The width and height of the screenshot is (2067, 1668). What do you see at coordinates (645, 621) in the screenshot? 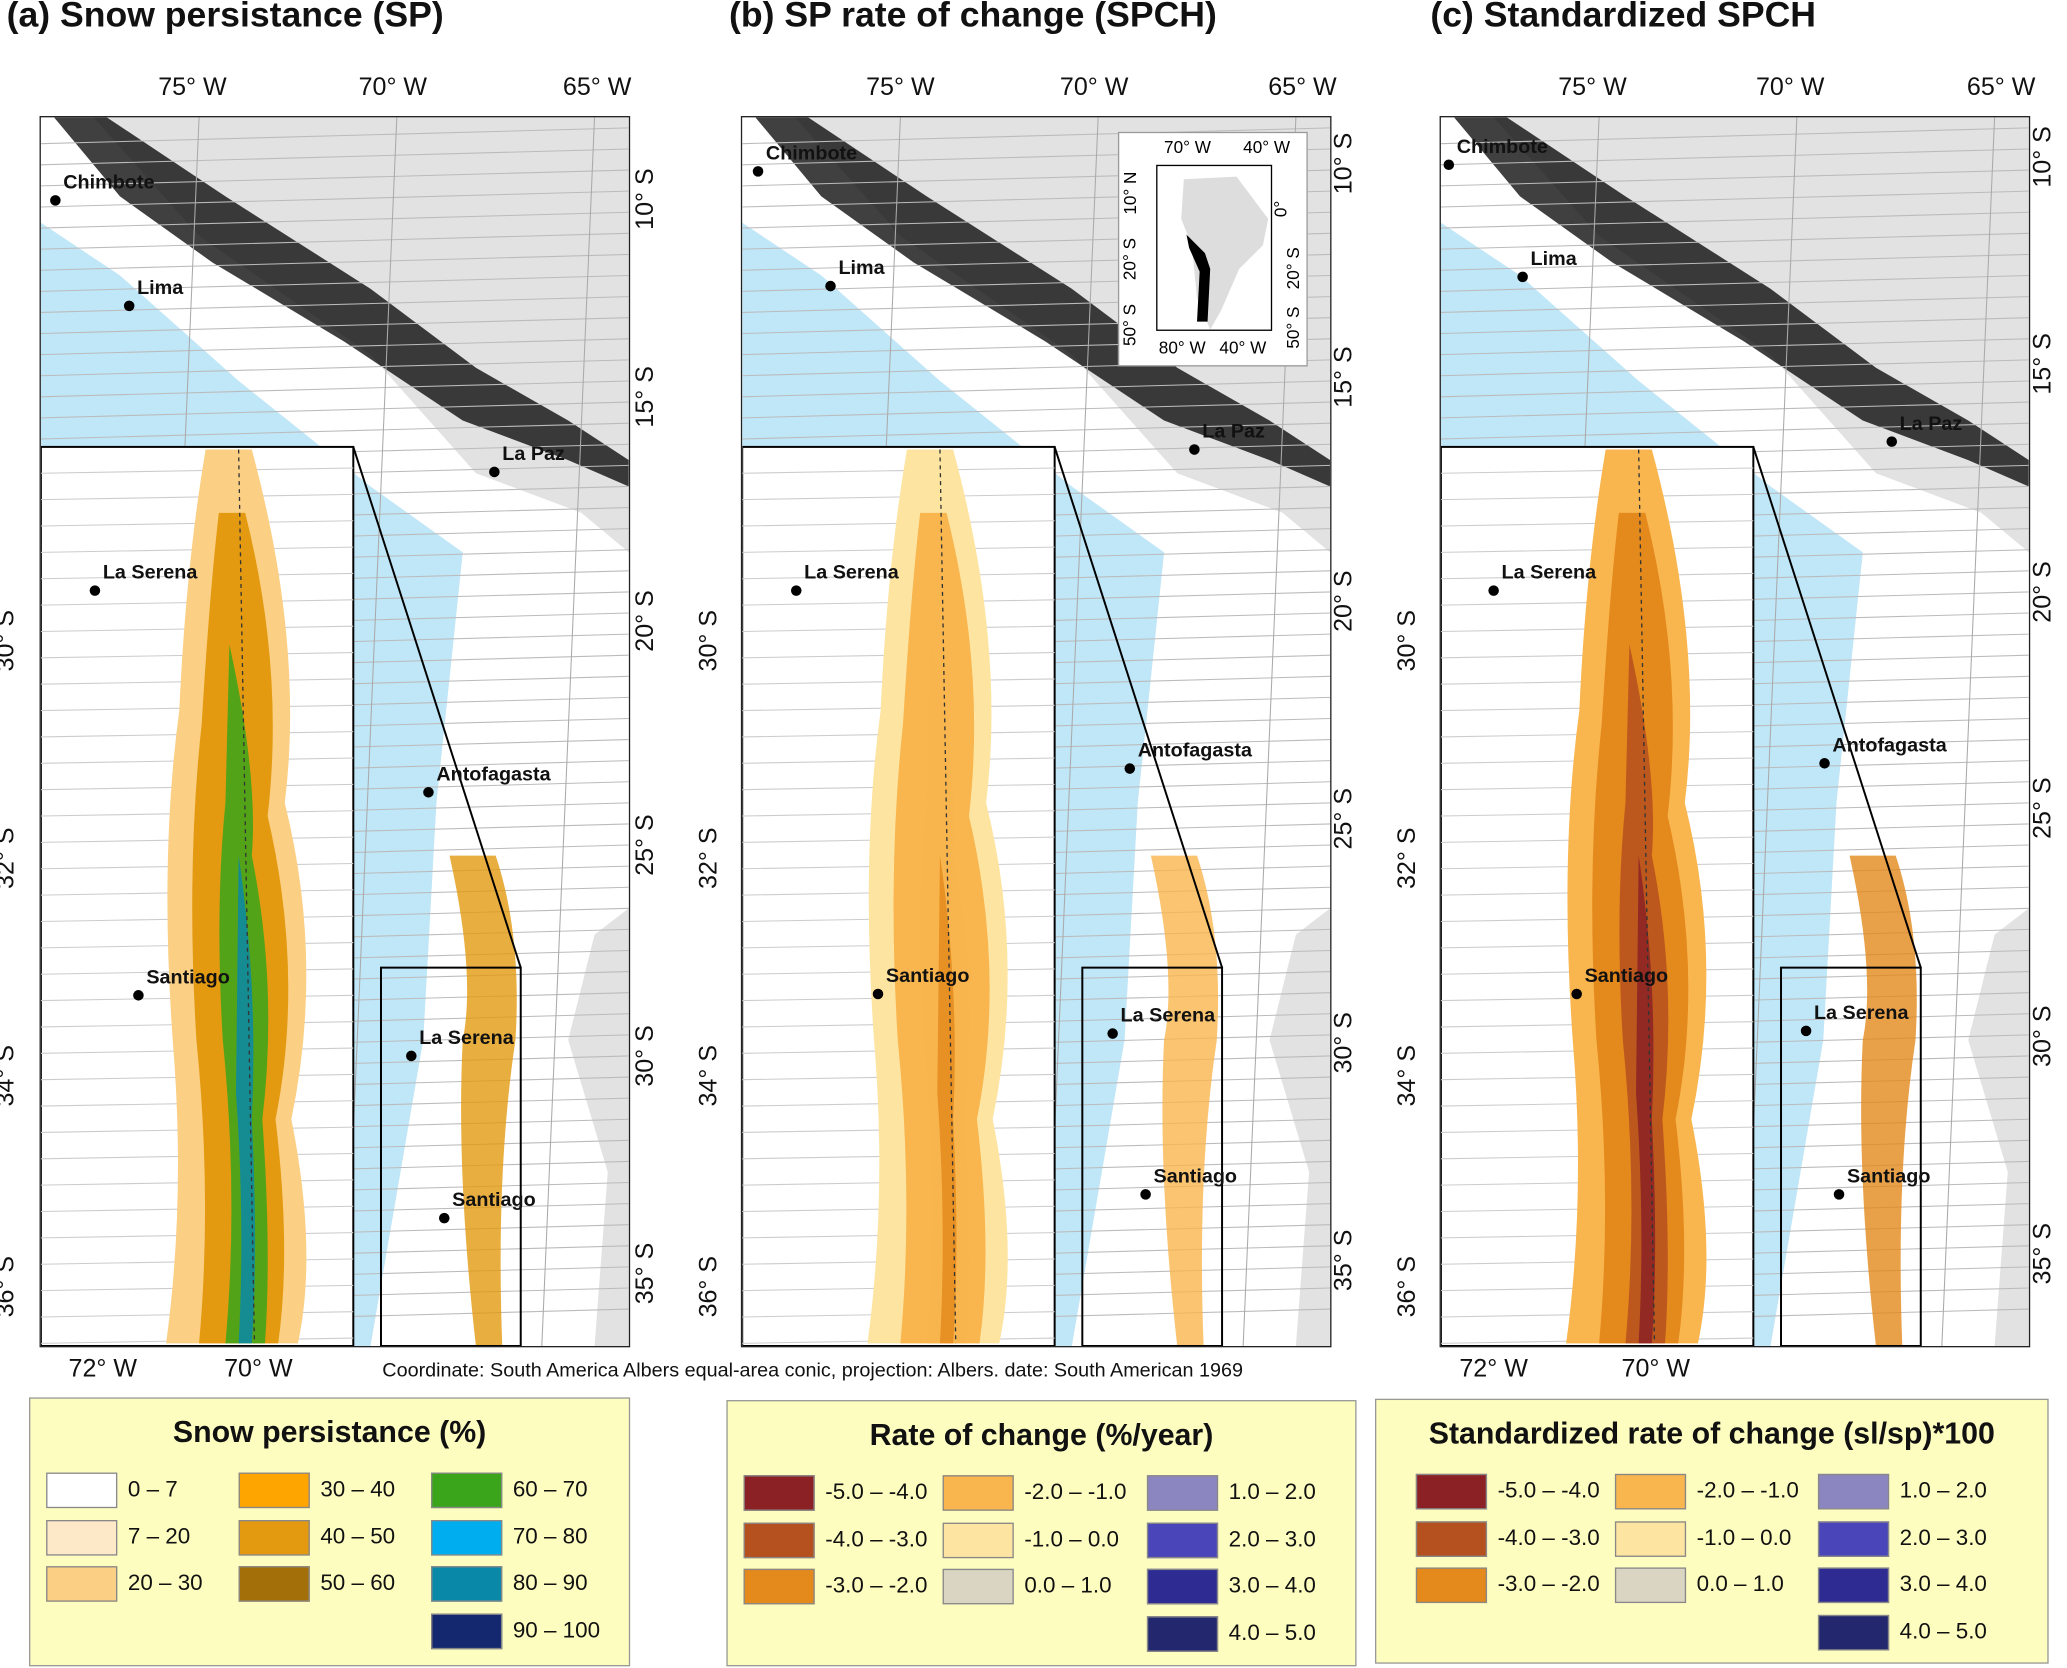
I see `latitude-label: 20° S` at bounding box center [645, 621].